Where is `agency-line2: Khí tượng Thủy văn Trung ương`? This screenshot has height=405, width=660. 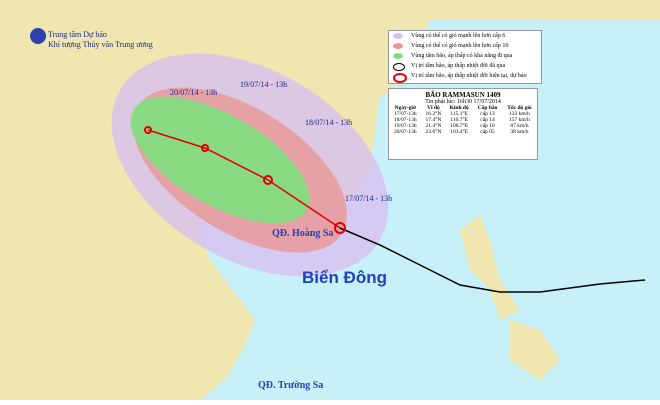
agency-line2: Khí tượng Thủy văn Trung ương is located at coordinates (100, 44).